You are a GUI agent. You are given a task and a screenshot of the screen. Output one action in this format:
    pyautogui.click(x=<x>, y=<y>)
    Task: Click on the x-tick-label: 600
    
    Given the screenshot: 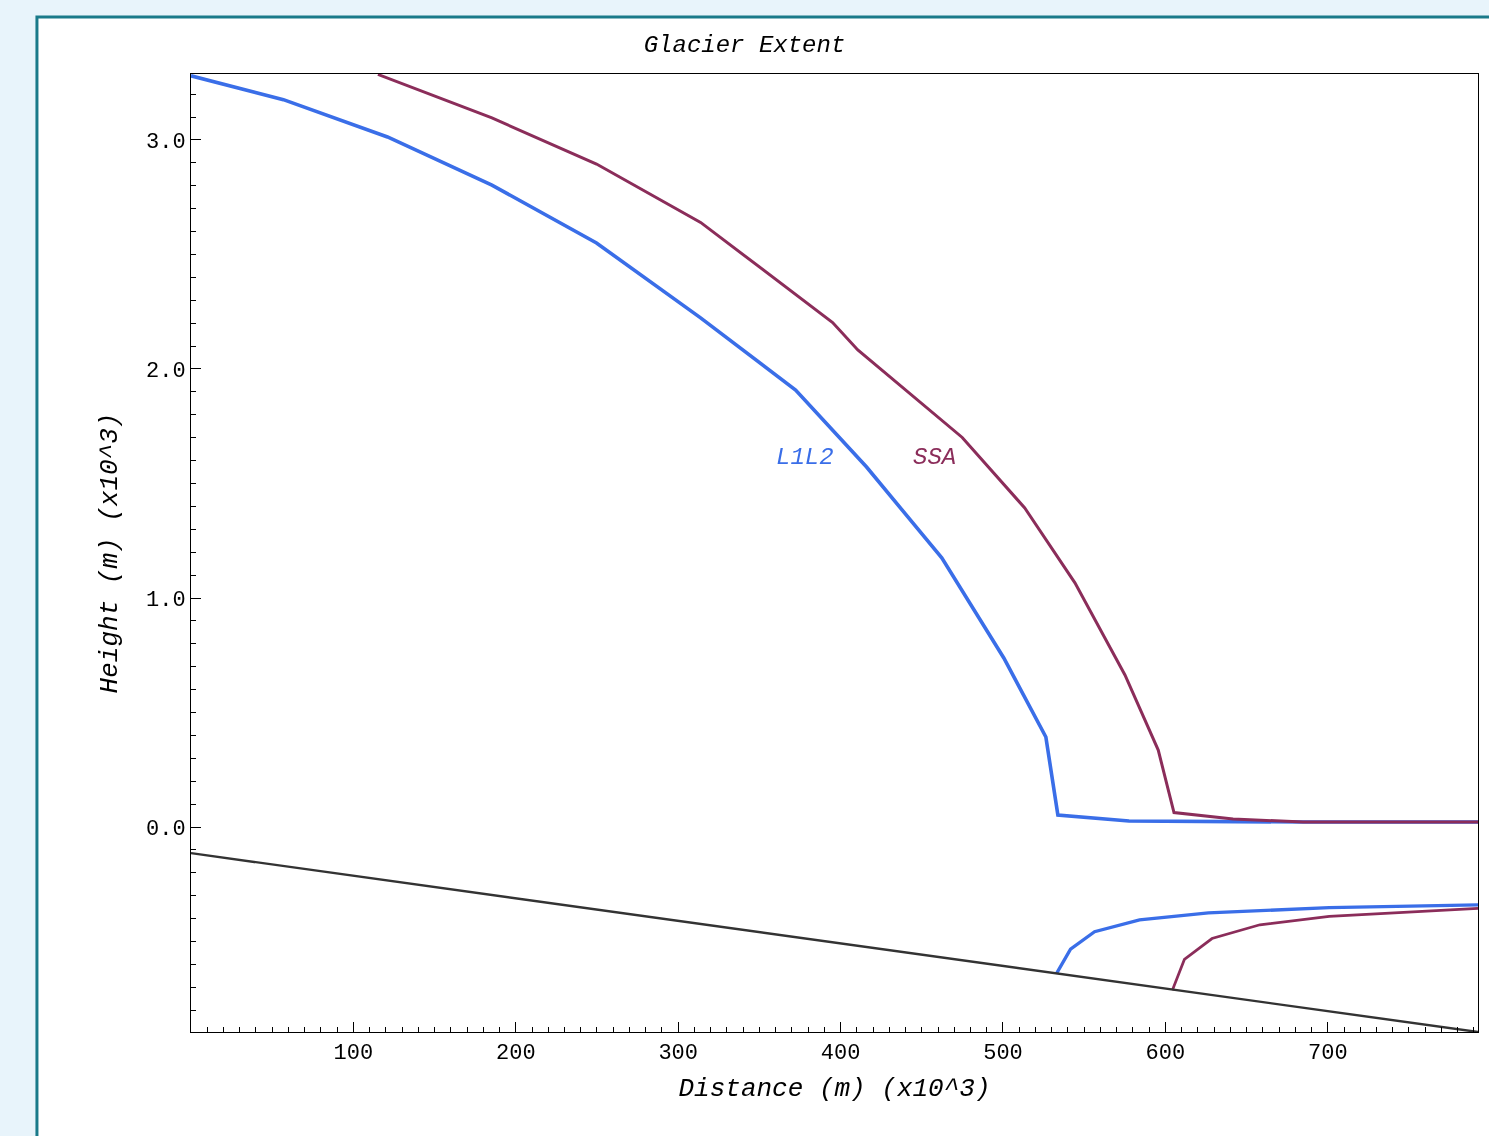 What is the action you would take?
    pyautogui.click(x=1165, y=1054)
    